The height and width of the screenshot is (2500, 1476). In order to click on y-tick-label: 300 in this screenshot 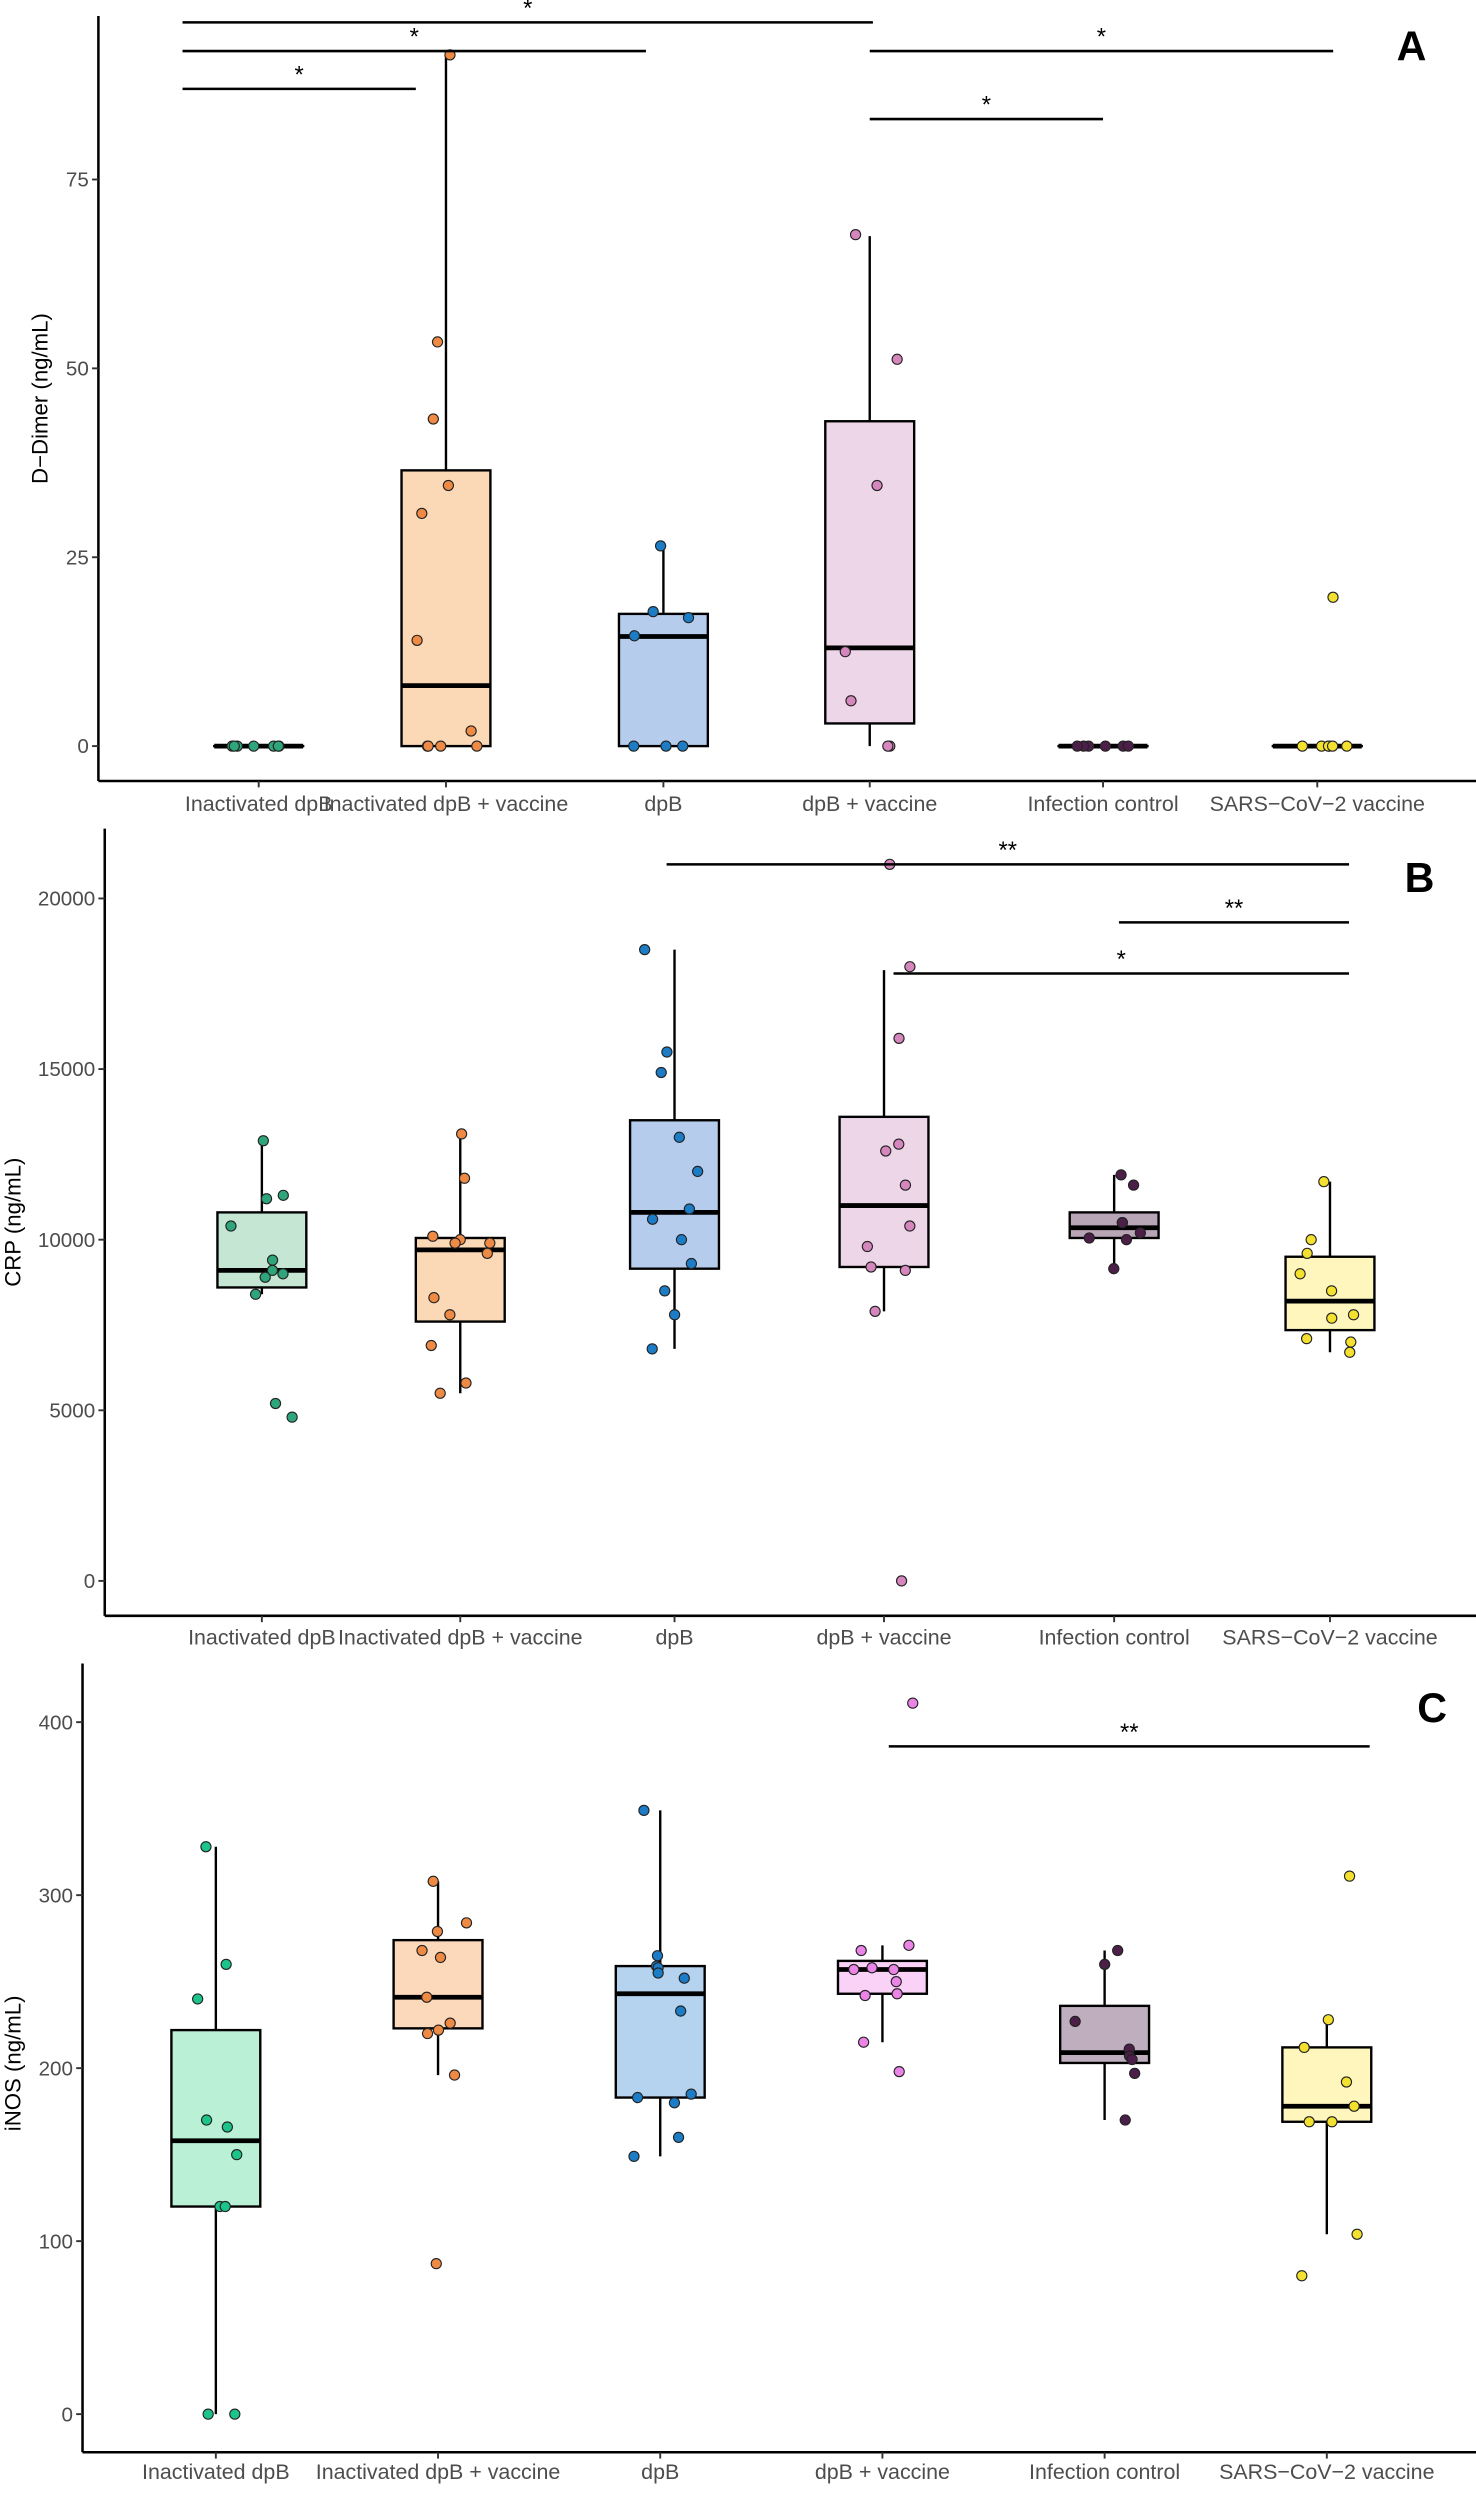, I will do `click(56, 1895)`.